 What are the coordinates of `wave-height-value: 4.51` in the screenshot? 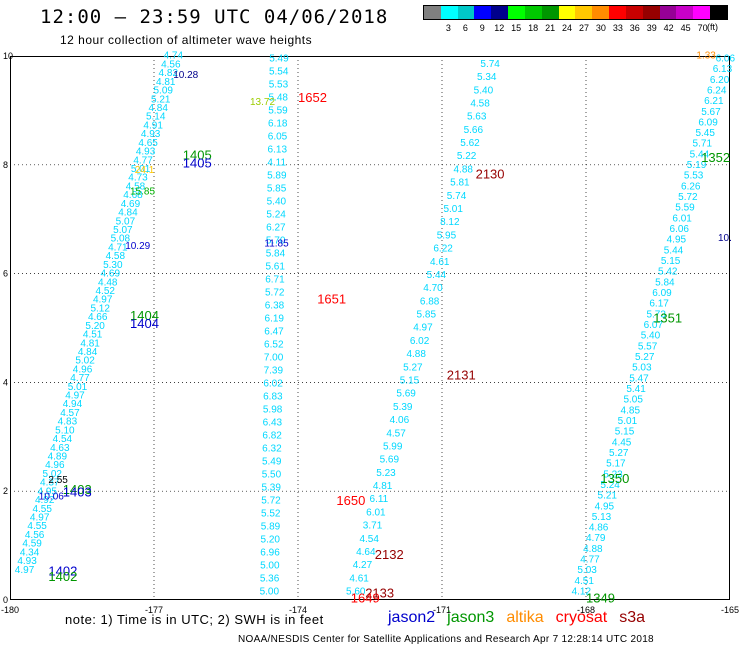 It's located at (93, 335).